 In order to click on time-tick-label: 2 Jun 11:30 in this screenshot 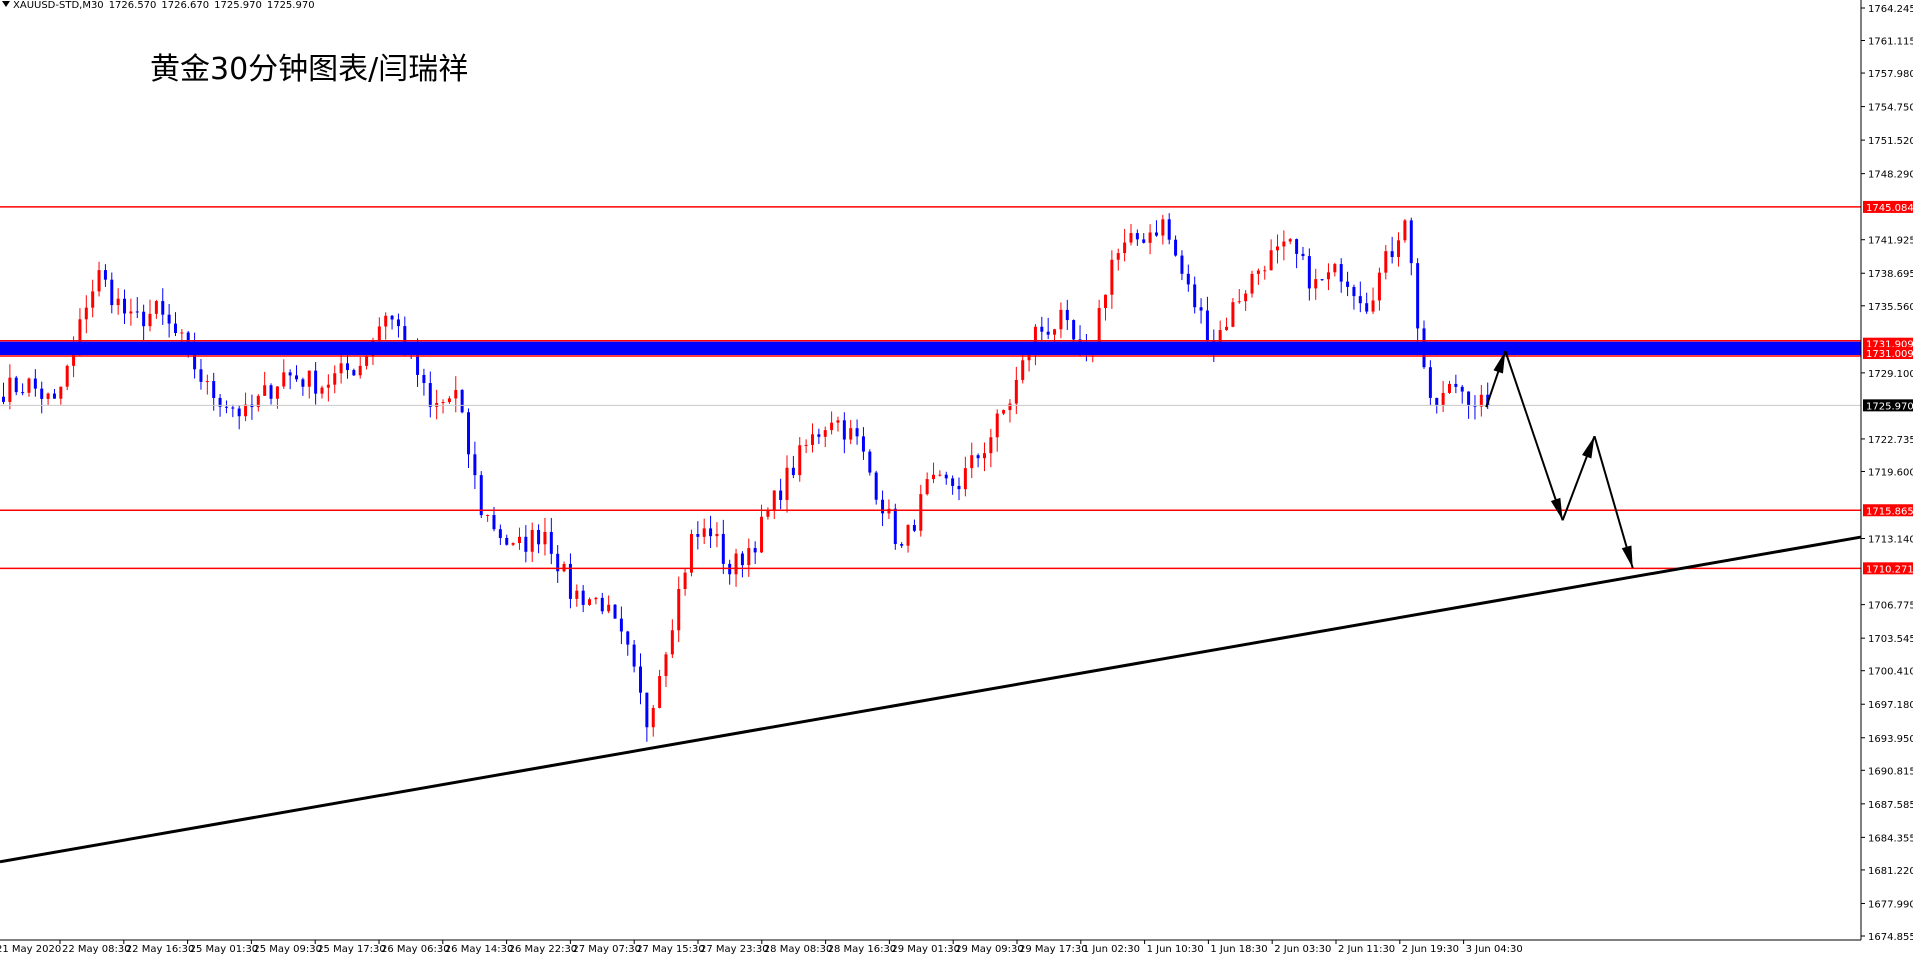, I will do `click(1366, 949)`.